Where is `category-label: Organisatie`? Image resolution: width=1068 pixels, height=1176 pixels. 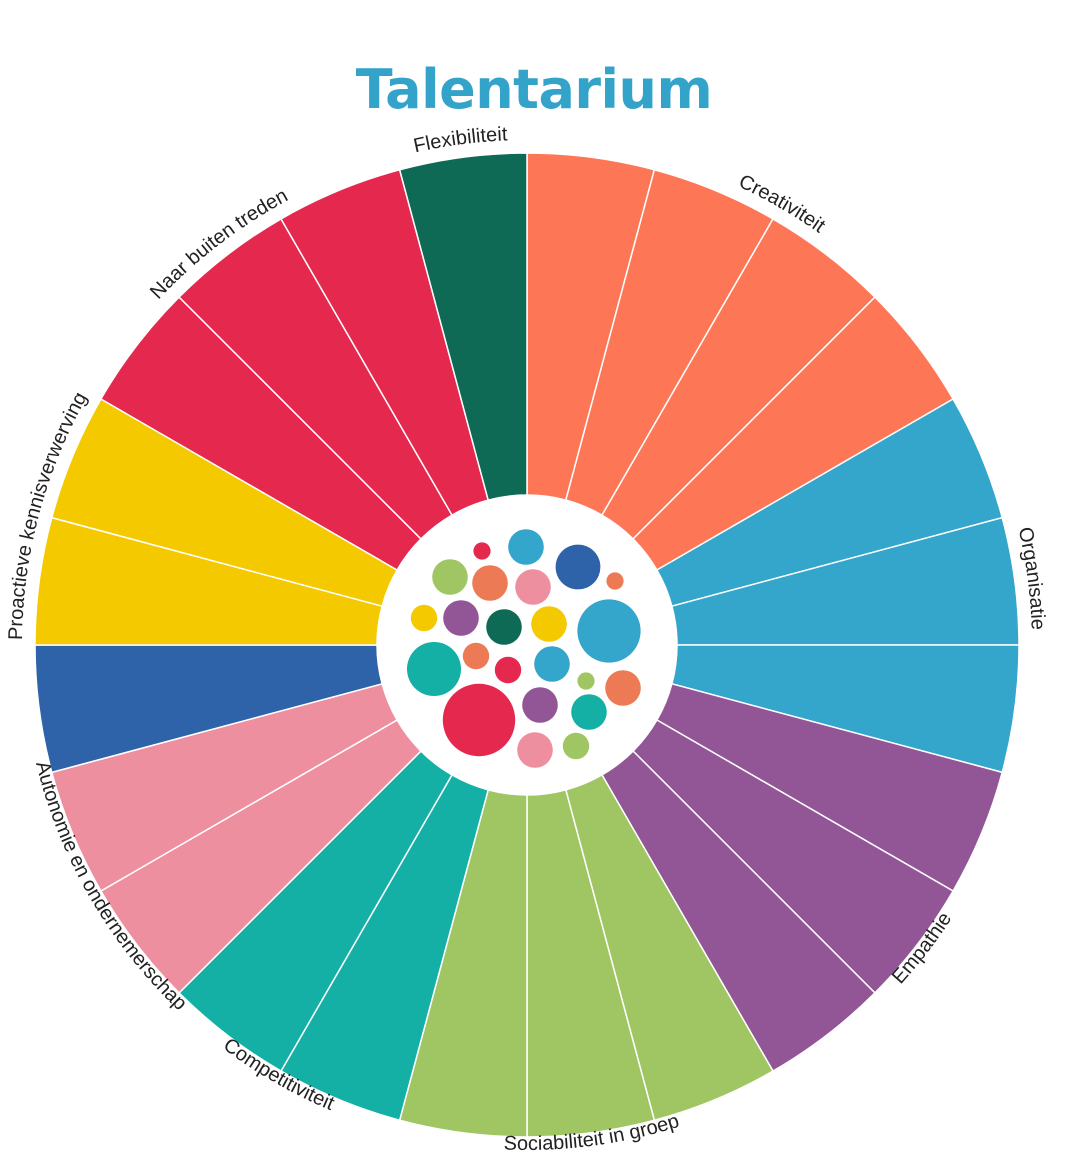 category-label: Organisatie is located at coordinates (1031, 577).